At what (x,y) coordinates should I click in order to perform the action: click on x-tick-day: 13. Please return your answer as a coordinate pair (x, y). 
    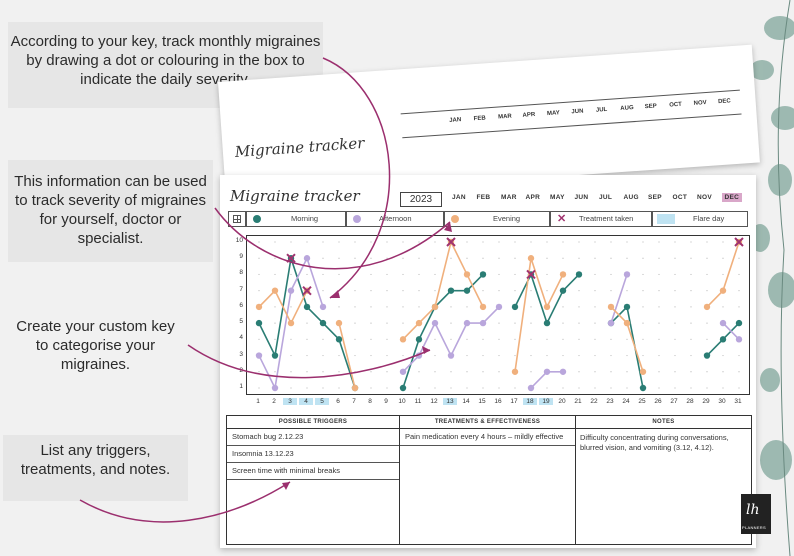
    Looking at the image, I should click on (450, 401).